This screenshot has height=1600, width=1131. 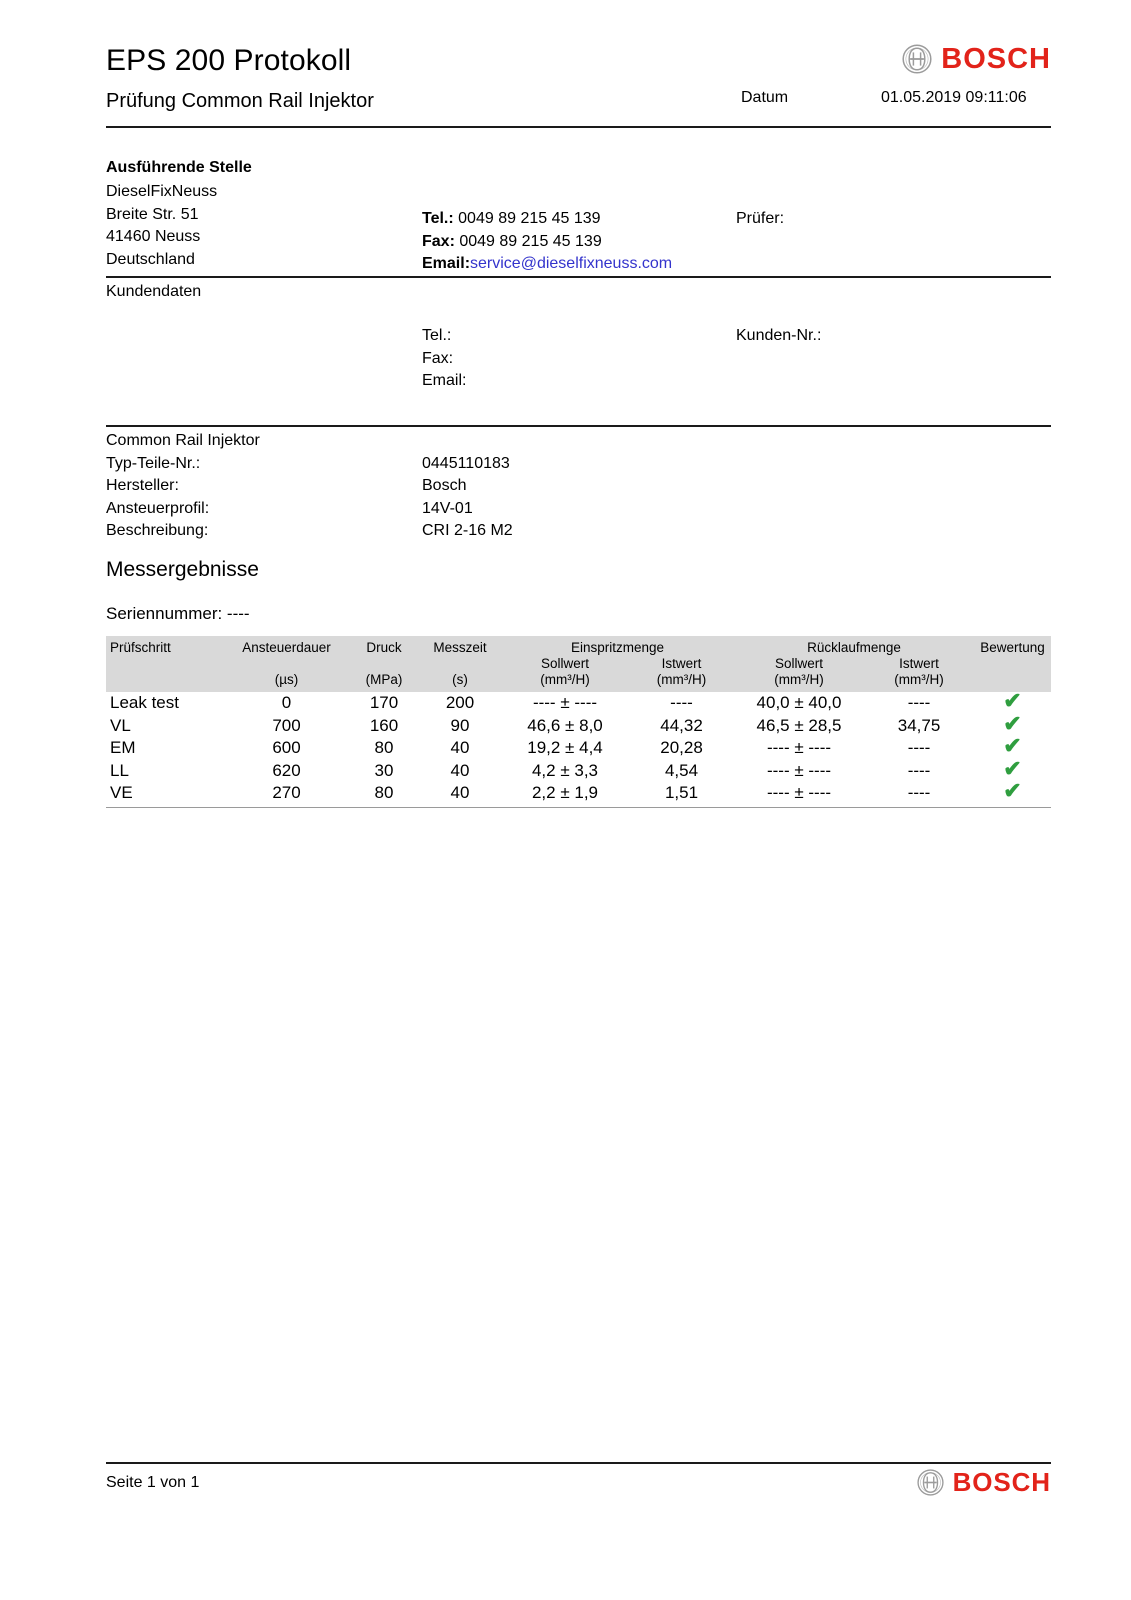 What do you see at coordinates (384, 770) in the screenshot?
I see `cell-pressure: 30` at bounding box center [384, 770].